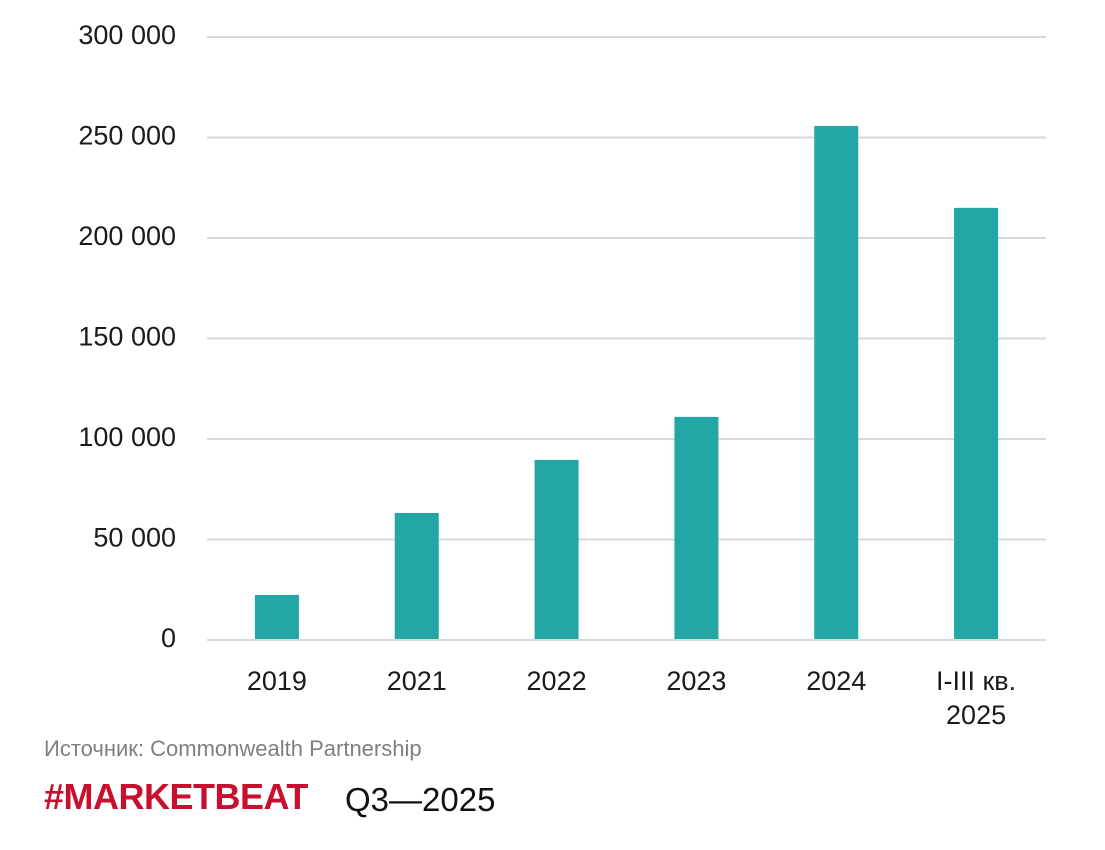 This screenshot has height=850, width=1105. Describe the element at coordinates (134, 538) in the screenshot. I see `y-tick-label: 50 000` at that location.